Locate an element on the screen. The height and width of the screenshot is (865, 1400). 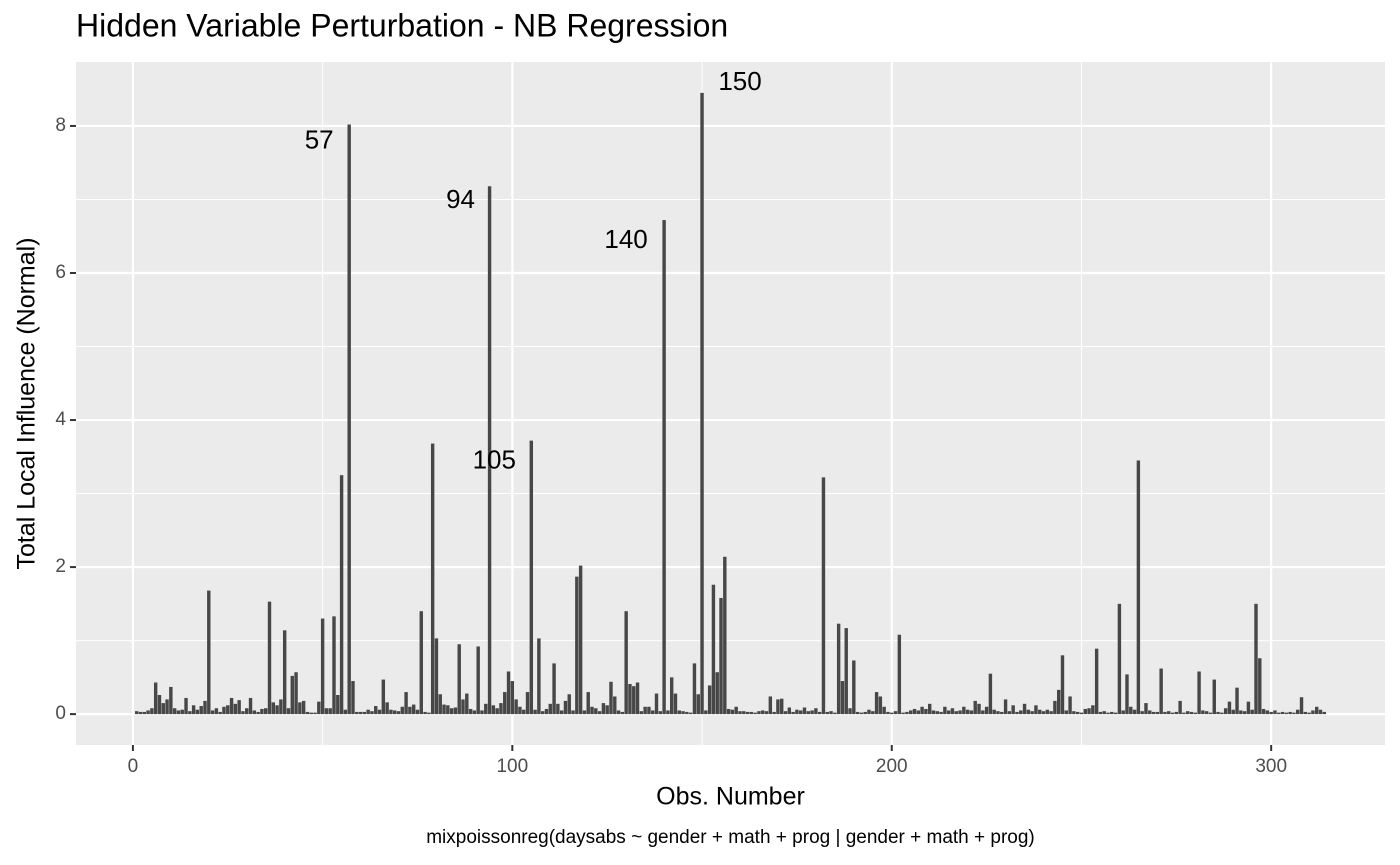
x-tick-label: 300 is located at coordinates (1271, 766).